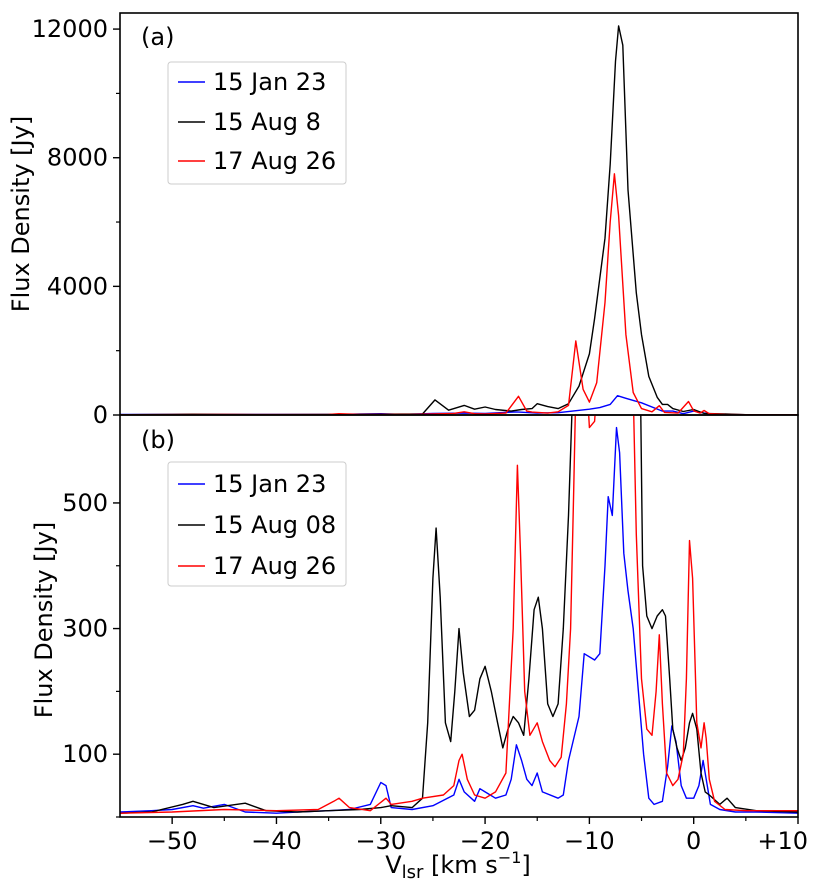 The width and height of the screenshot is (831, 896). What do you see at coordinates (77, 286) in the screenshot?
I see `y-tick-label-a-1: 4000` at bounding box center [77, 286].